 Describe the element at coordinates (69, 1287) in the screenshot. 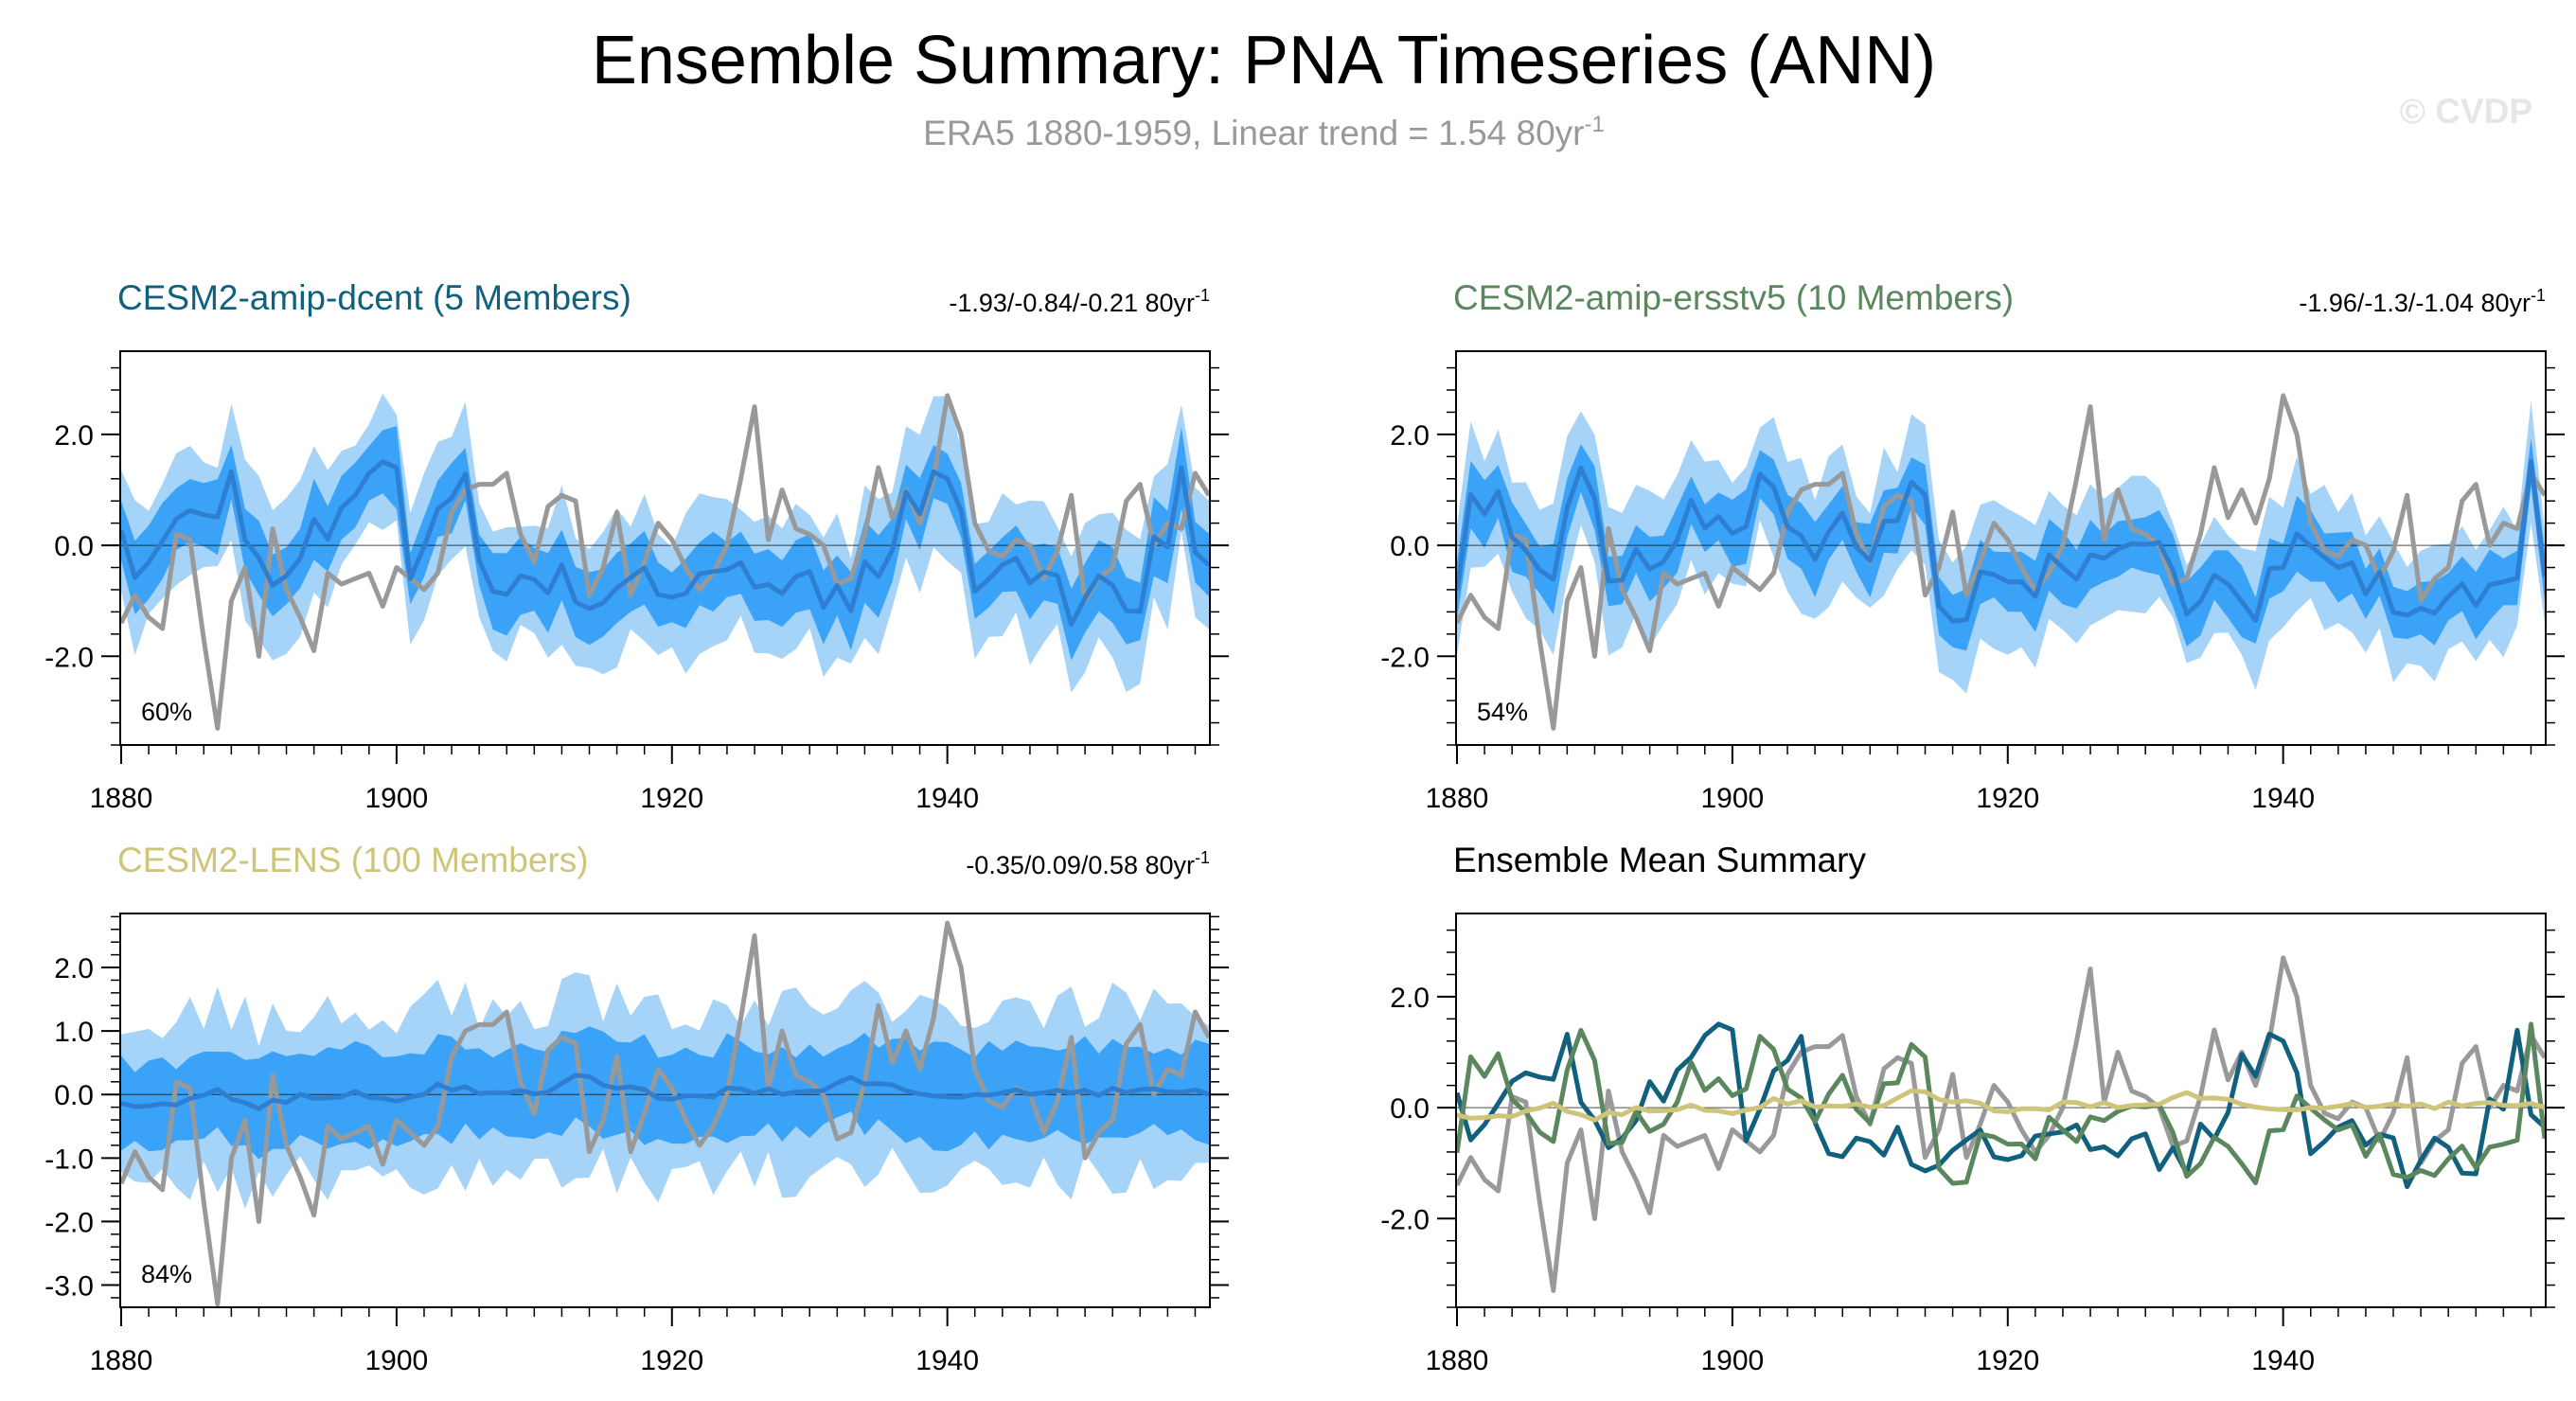

I see `ytick-label: -3.0` at that location.